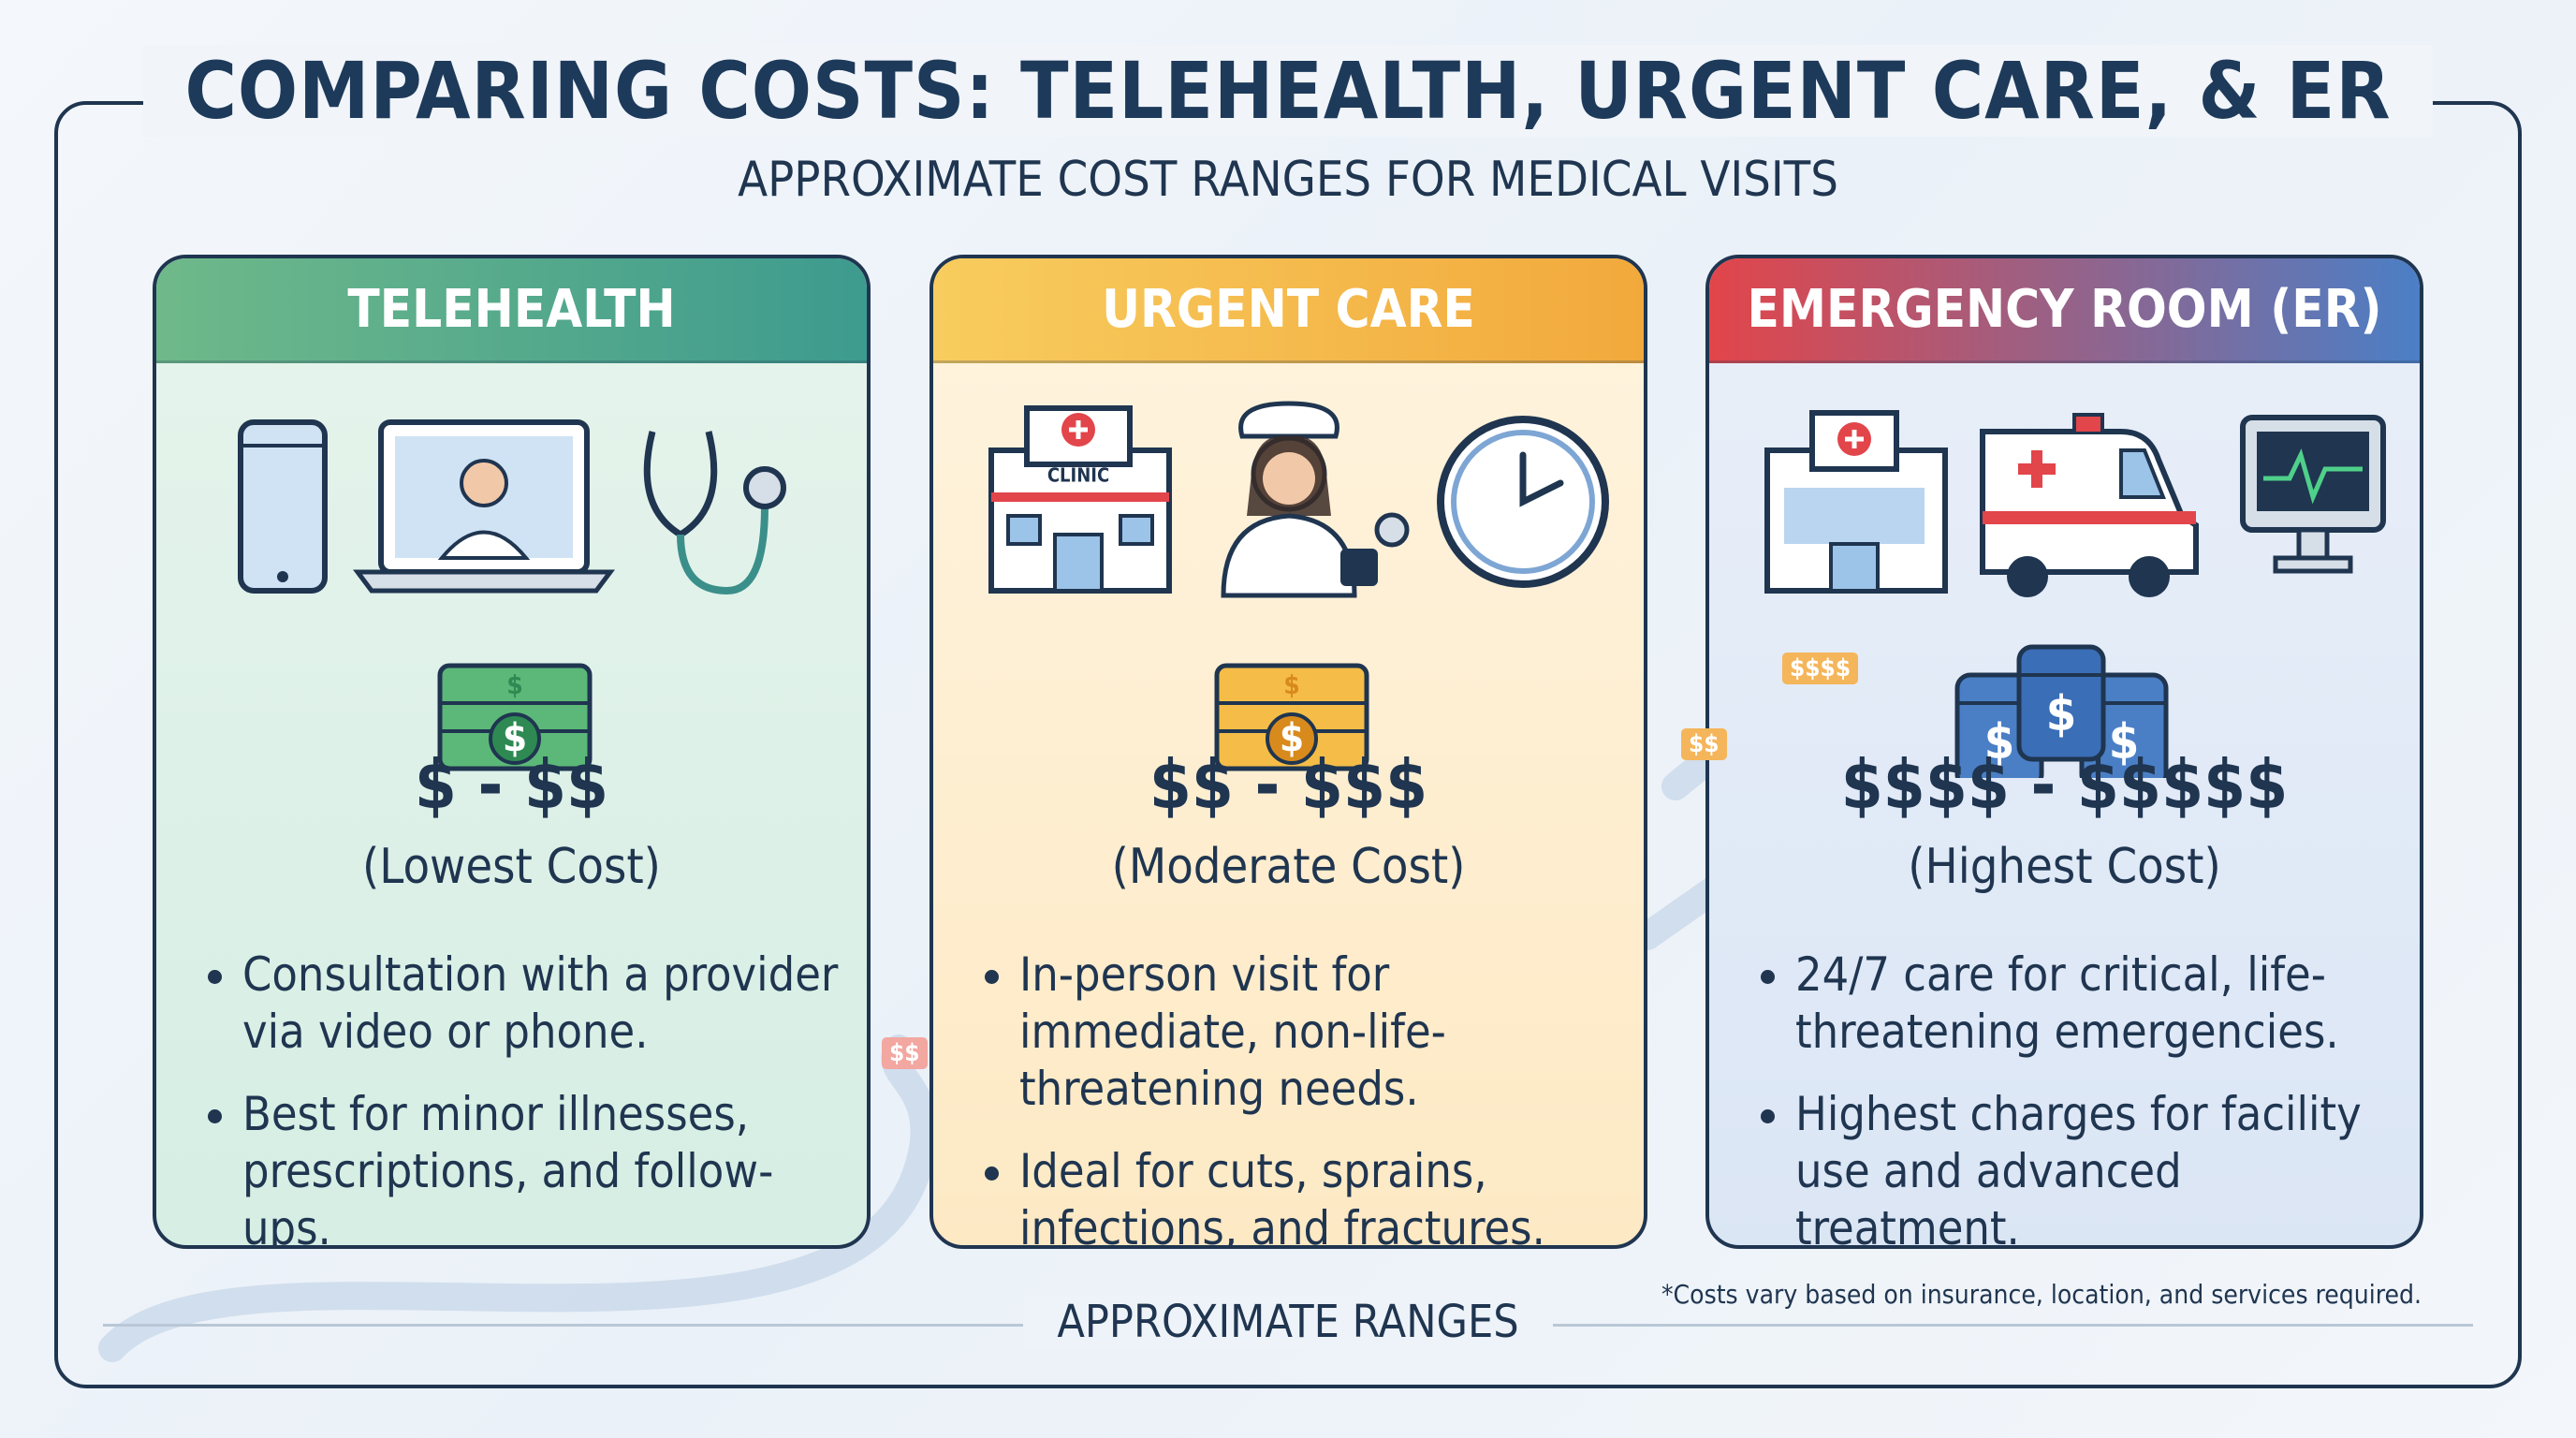 The image size is (2576, 1438). Describe the element at coordinates (511, 867) in the screenshot. I see `cost-label: (Lowest Cost)` at that location.